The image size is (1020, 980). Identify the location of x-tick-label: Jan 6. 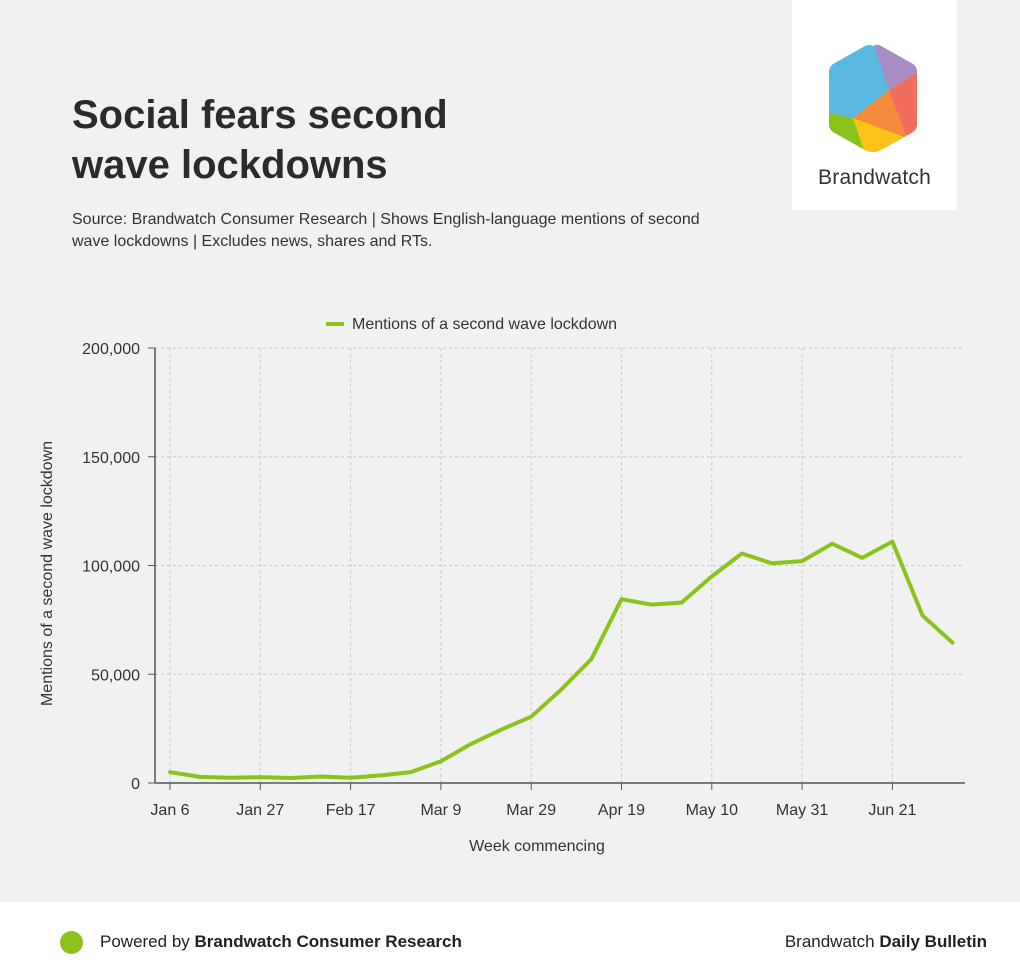
(169, 810).